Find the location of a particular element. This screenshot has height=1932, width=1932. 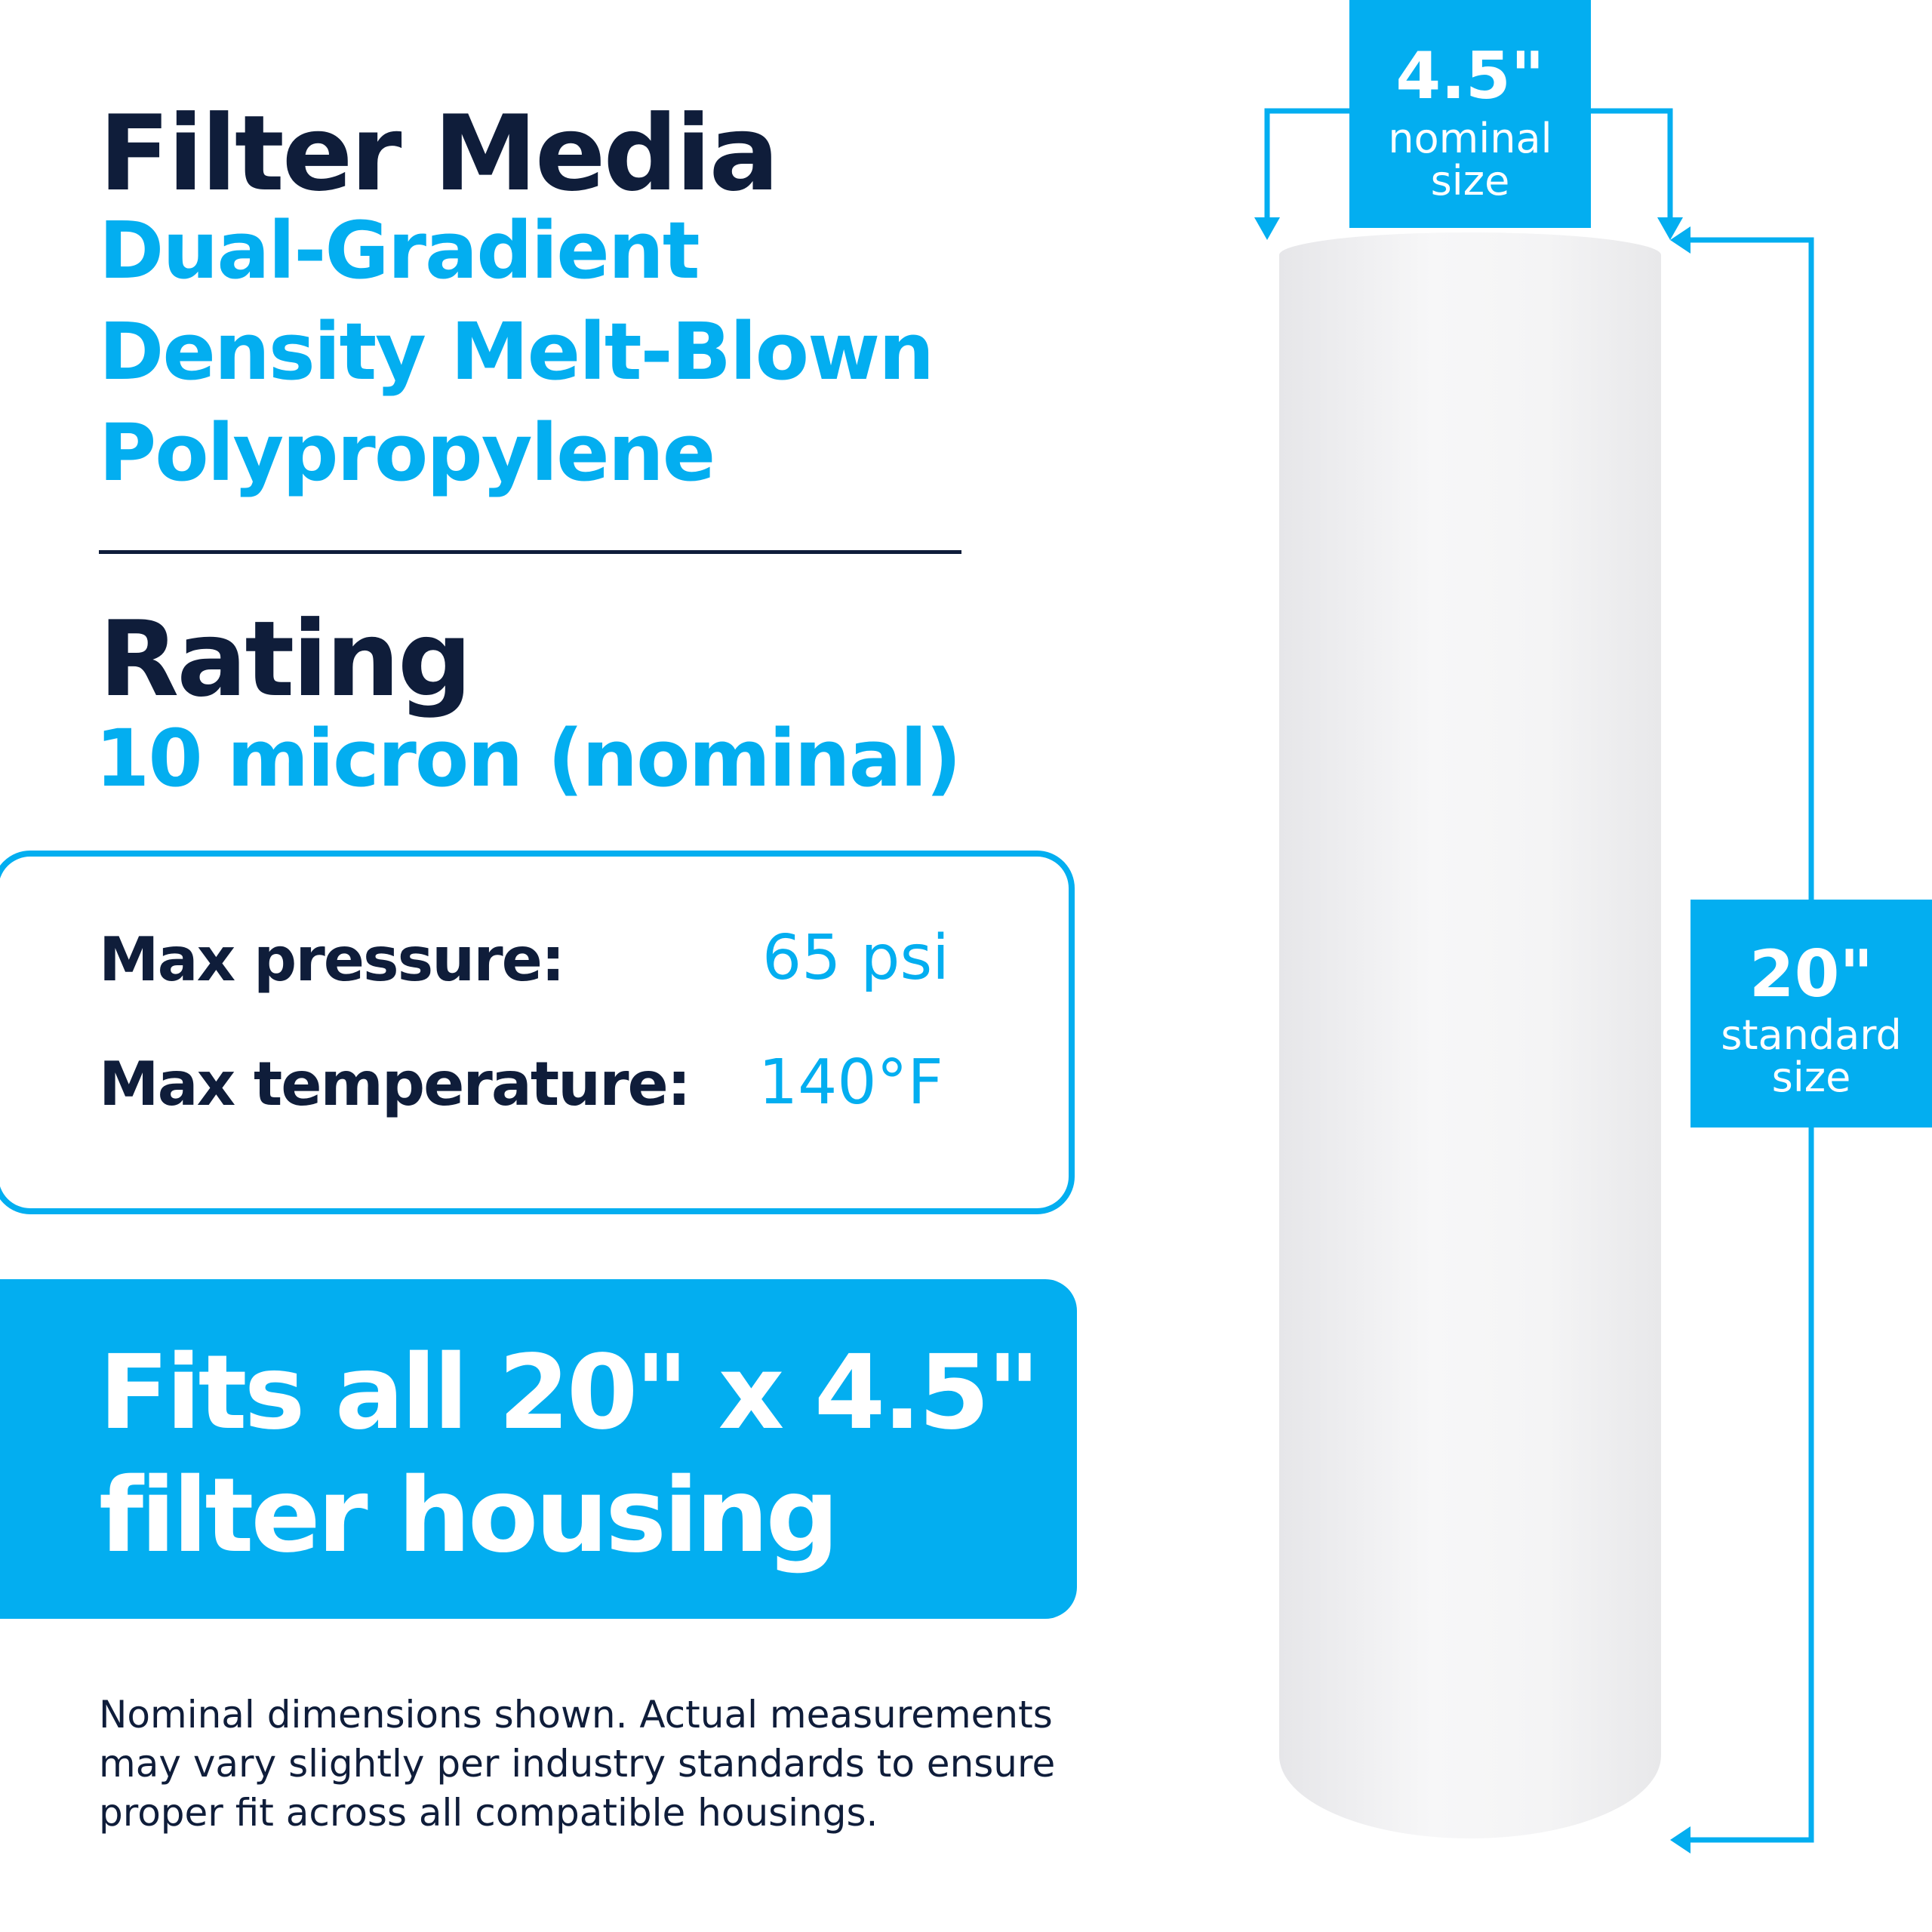

diameter-value: 4.5" is located at coordinates (1470, 76).